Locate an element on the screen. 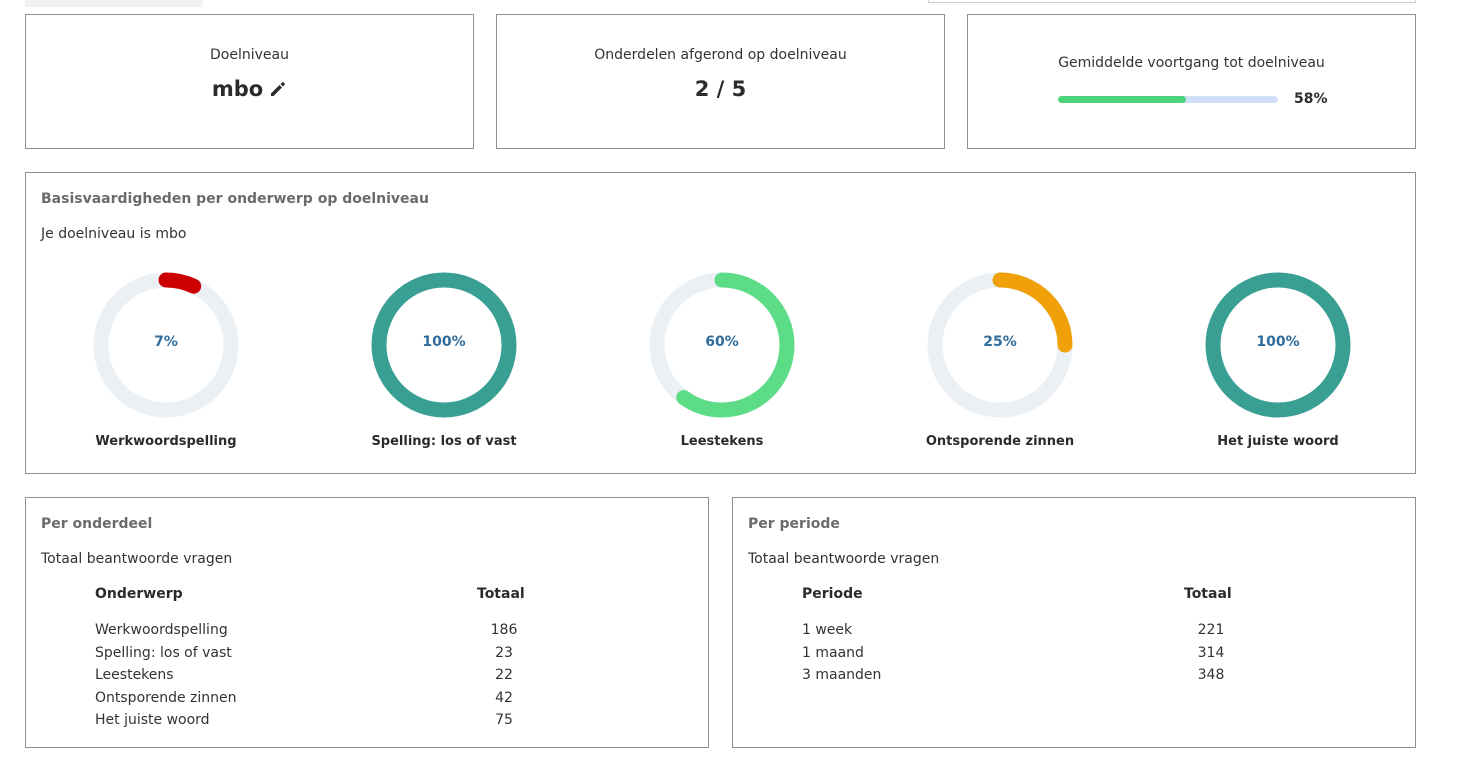  donut-label: Werkwoordspelling is located at coordinates (166, 441).